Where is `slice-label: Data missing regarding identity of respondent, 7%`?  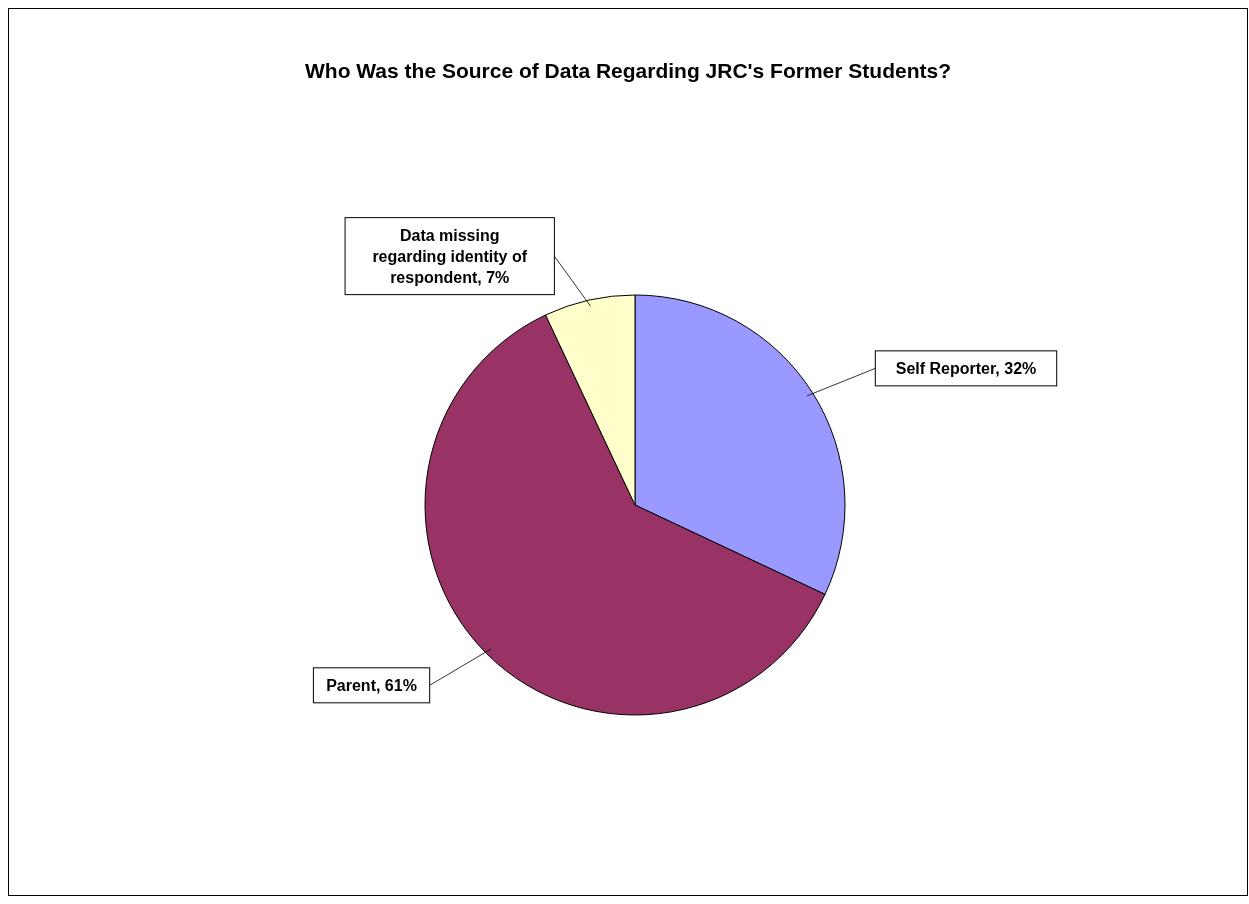 slice-label: Data missing regarding identity of respondent, 7% is located at coordinates (450, 256).